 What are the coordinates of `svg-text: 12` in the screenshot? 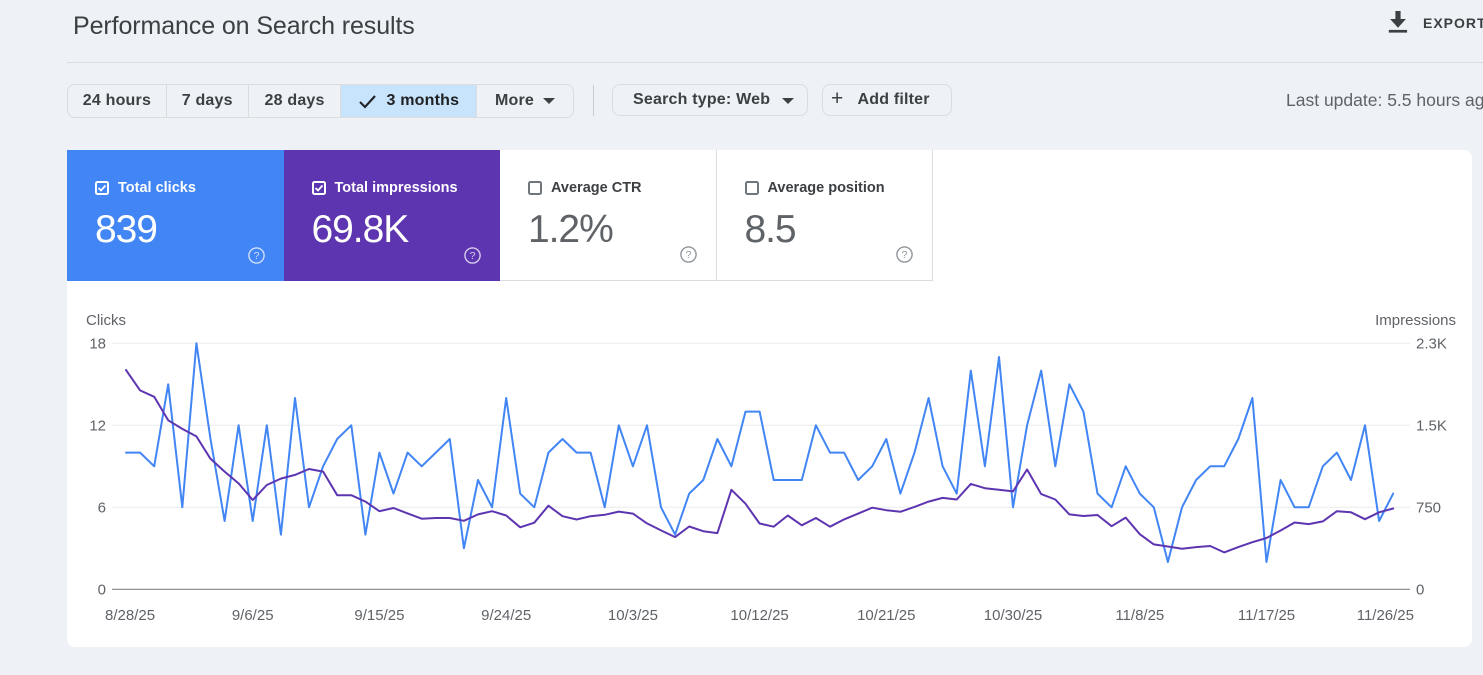 It's located at (97, 426).